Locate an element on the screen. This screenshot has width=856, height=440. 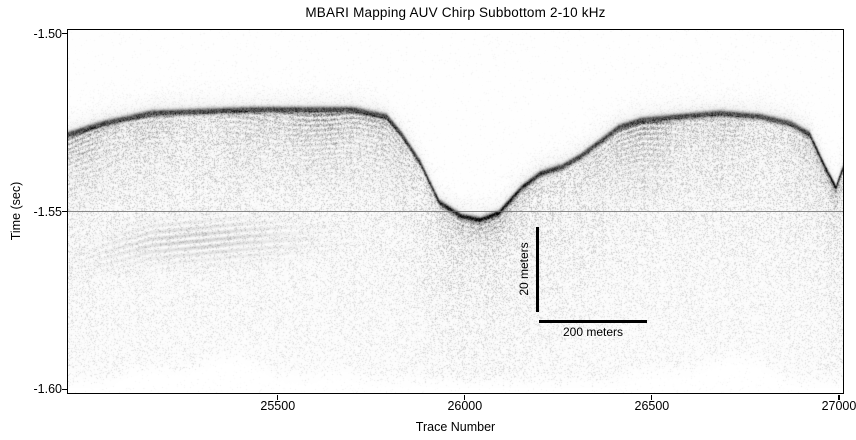
scale-bar-horizontal-label: 200 meters is located at coordinates (593, 332).